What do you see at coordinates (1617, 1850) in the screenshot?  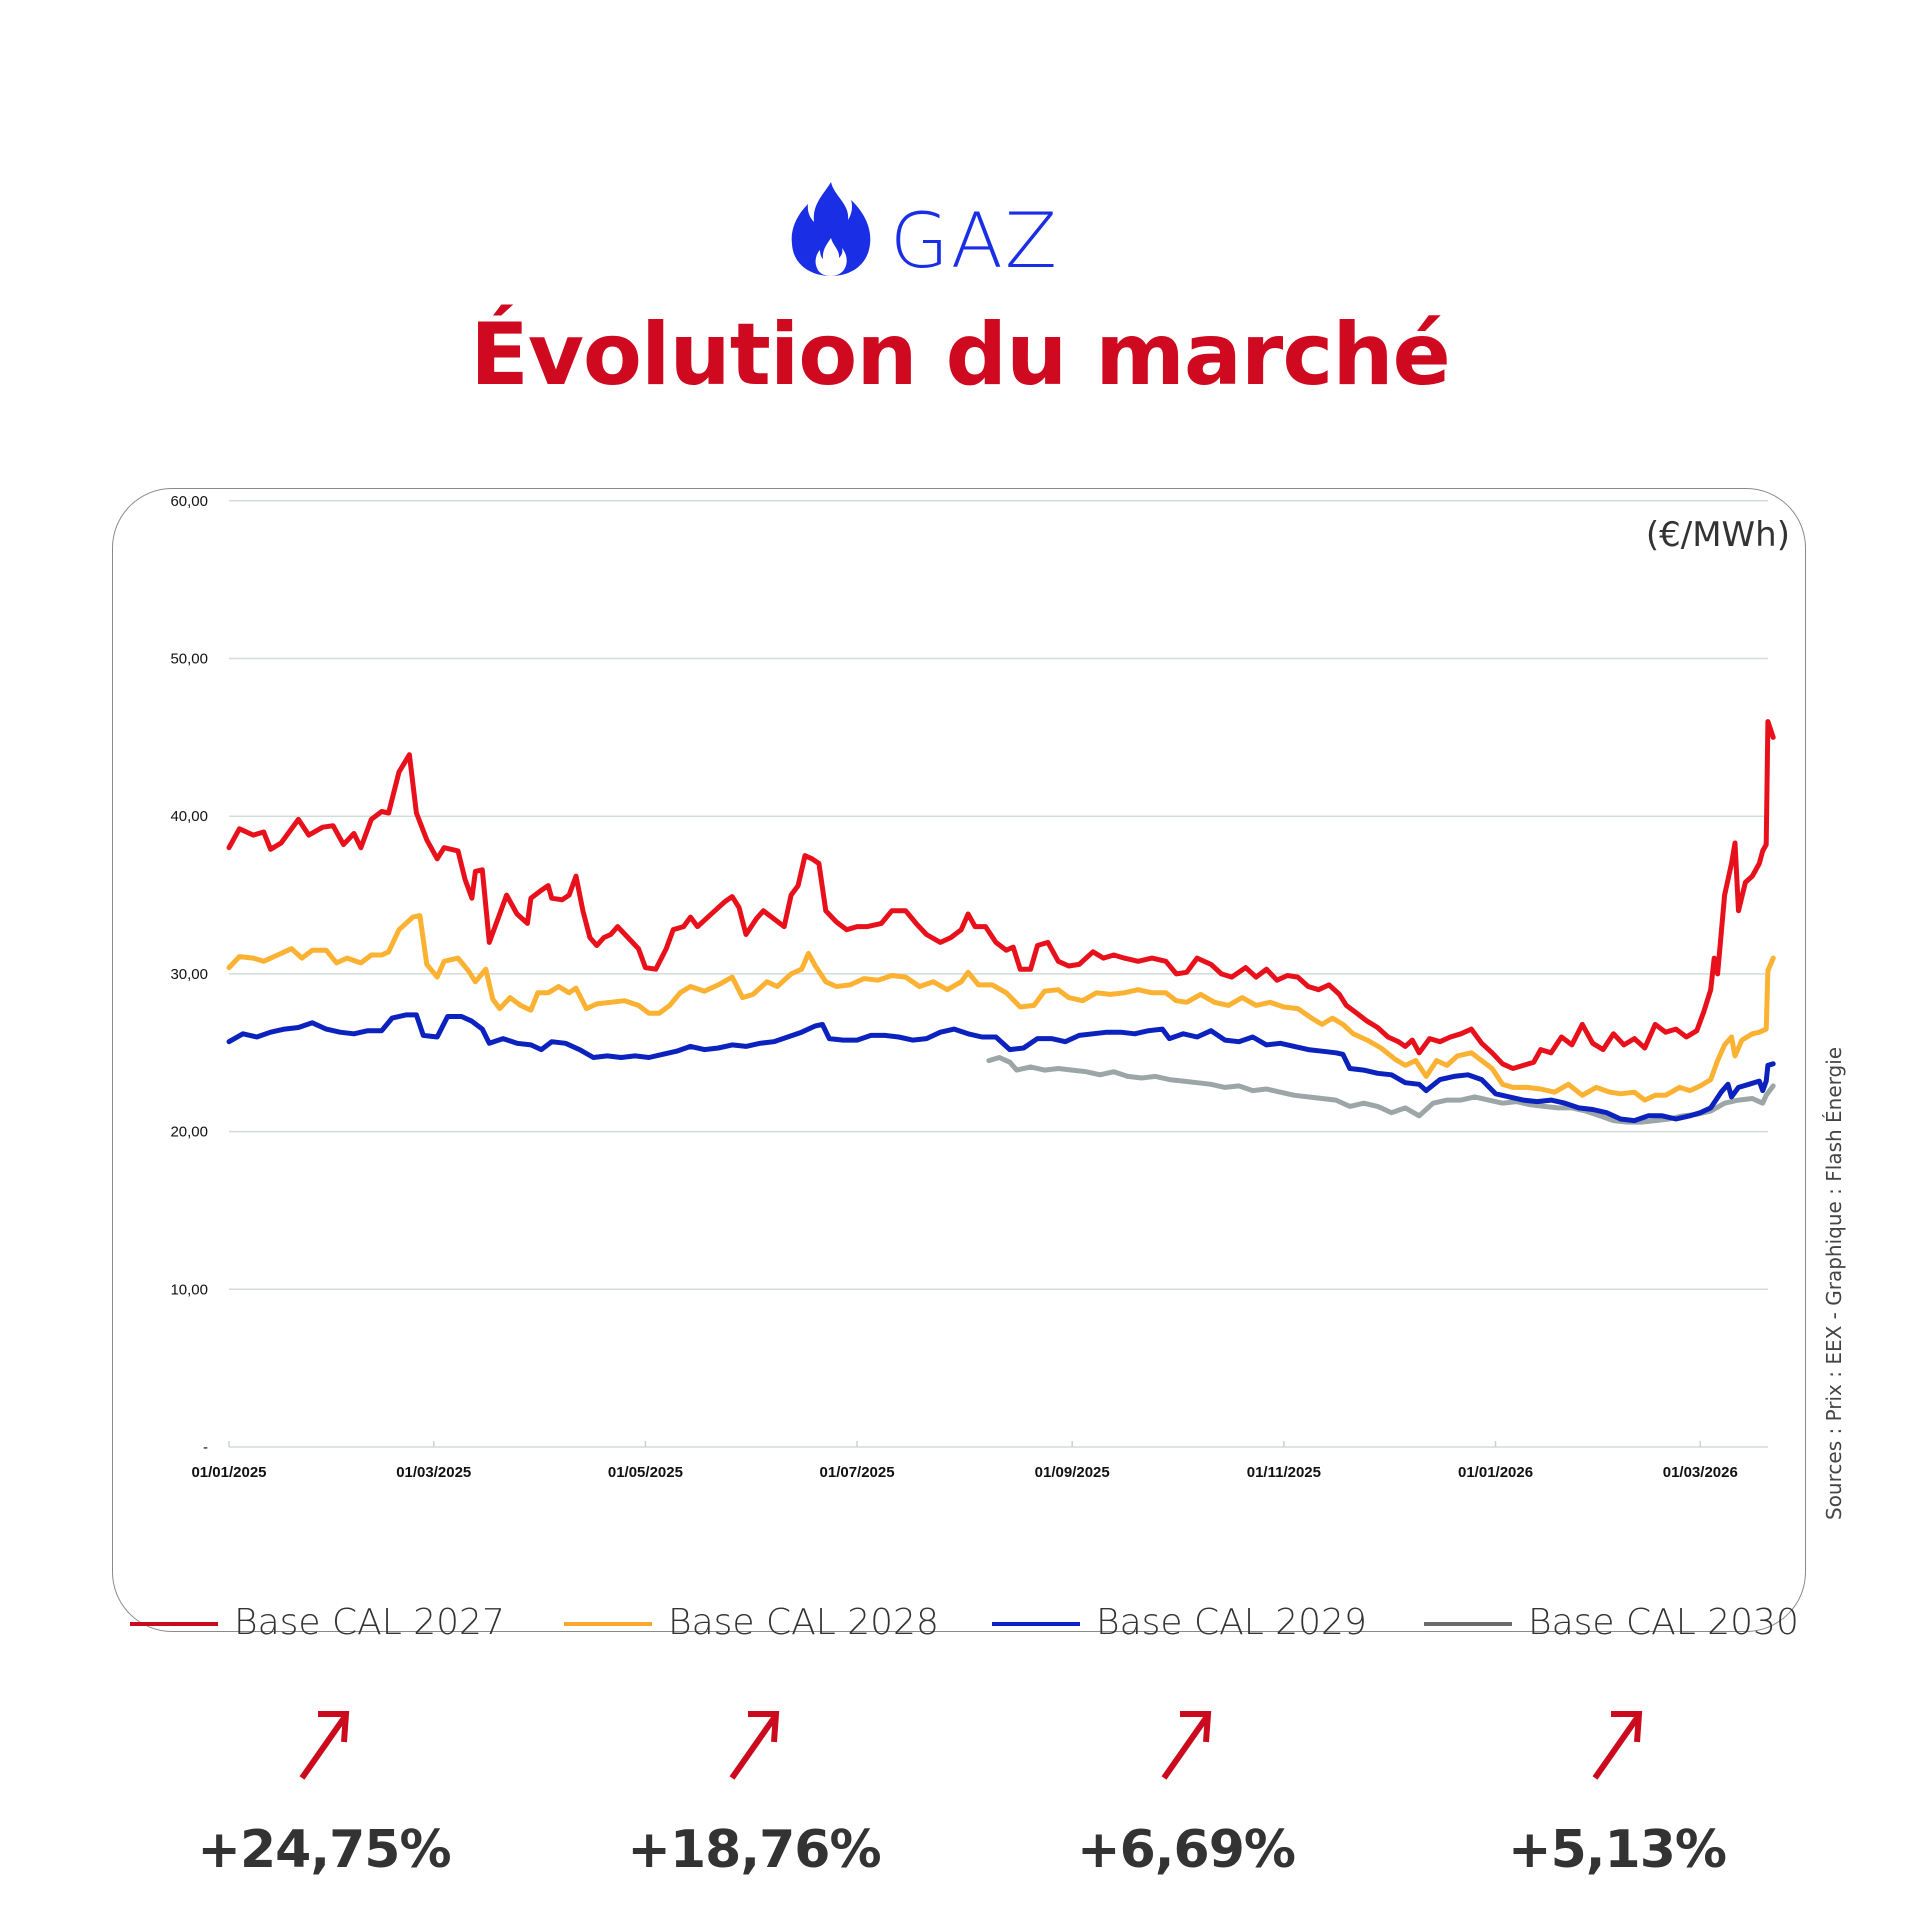 I see `change-value: +5,13%` at bounding box center [1617, 1850].